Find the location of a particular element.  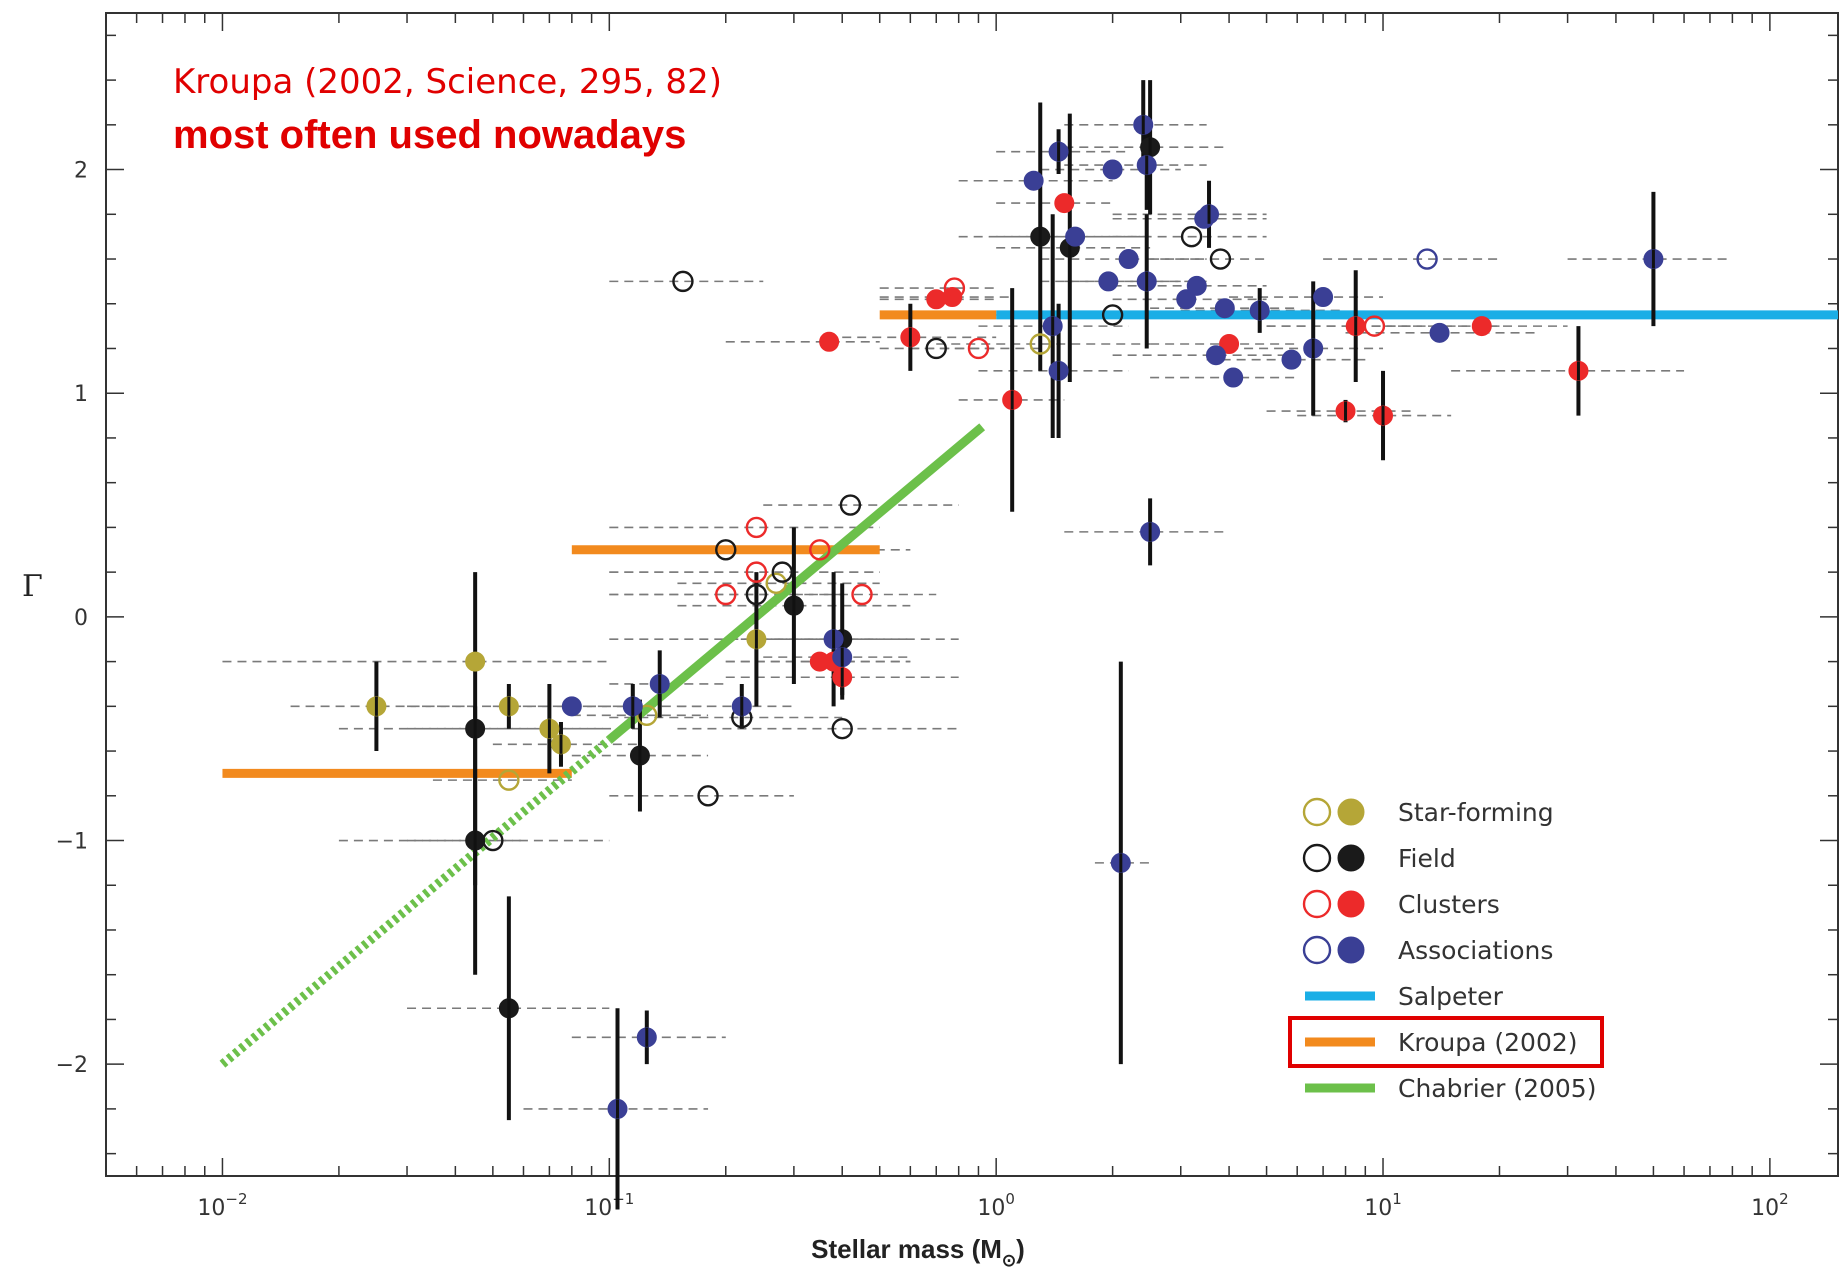

data-point-star-forming-filled is located at coordinates (475, 661).